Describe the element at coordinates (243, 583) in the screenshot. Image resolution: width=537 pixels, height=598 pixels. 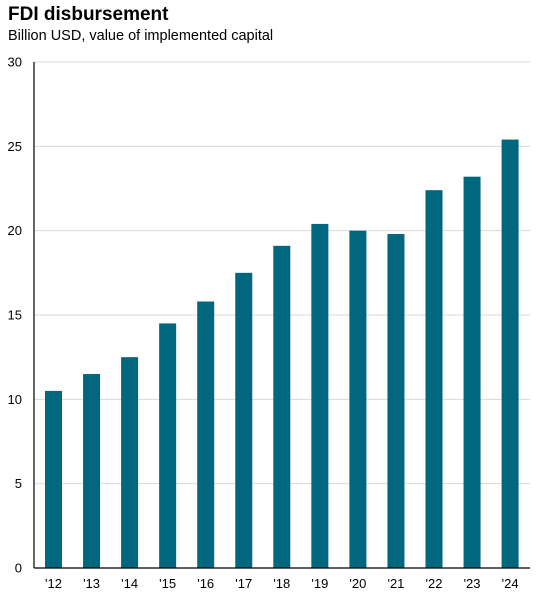
I see `x-tick-label: '17` at that location.